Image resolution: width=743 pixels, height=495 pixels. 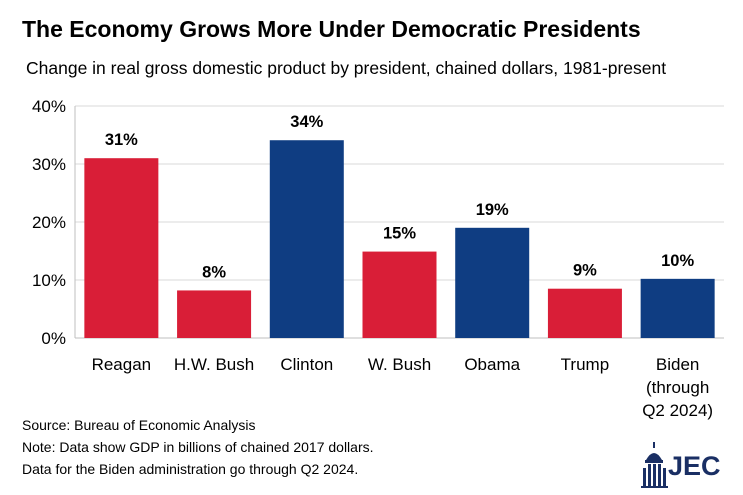 I want to click on category-label: (through, so click(x=677, y=387).